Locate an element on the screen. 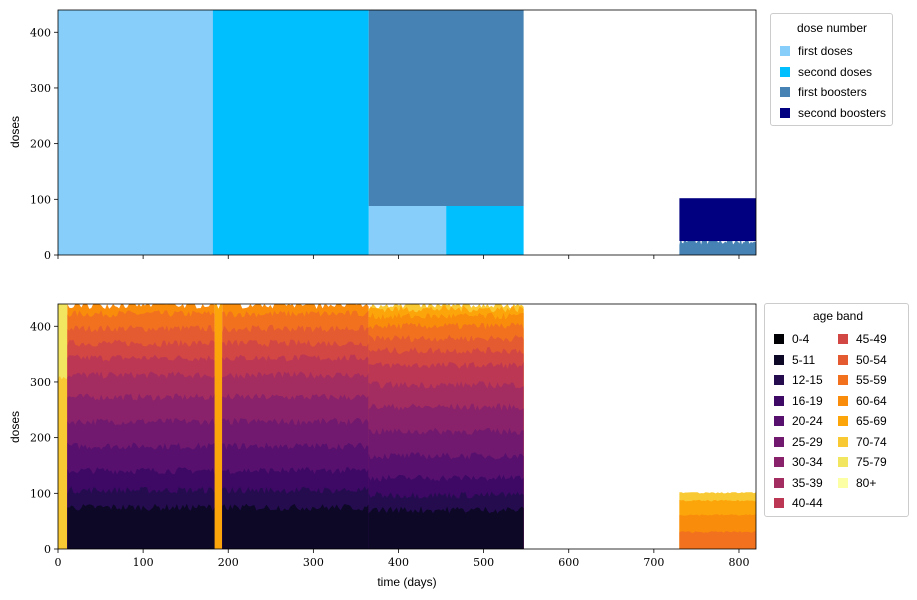 The width and height of the screenshot is (917, 600). legend-entry: 25-29 is located at coordinates (806, 442).